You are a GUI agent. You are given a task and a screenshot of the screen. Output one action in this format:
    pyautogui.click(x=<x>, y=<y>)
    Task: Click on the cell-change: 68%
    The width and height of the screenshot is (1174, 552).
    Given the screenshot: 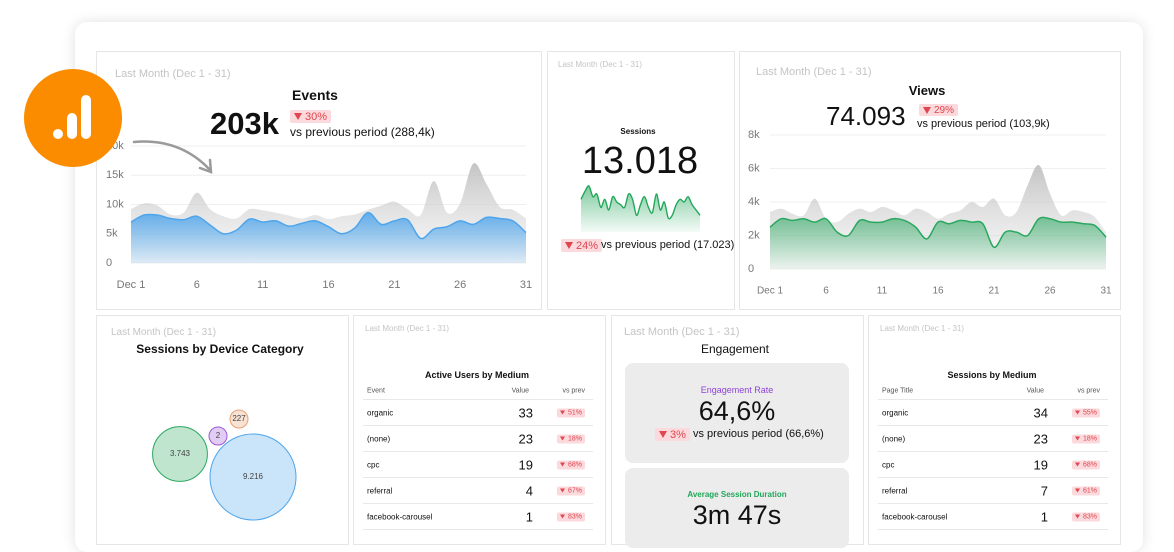 What is the action you would take?
    pyautogui.click(x=574, y=464)
    